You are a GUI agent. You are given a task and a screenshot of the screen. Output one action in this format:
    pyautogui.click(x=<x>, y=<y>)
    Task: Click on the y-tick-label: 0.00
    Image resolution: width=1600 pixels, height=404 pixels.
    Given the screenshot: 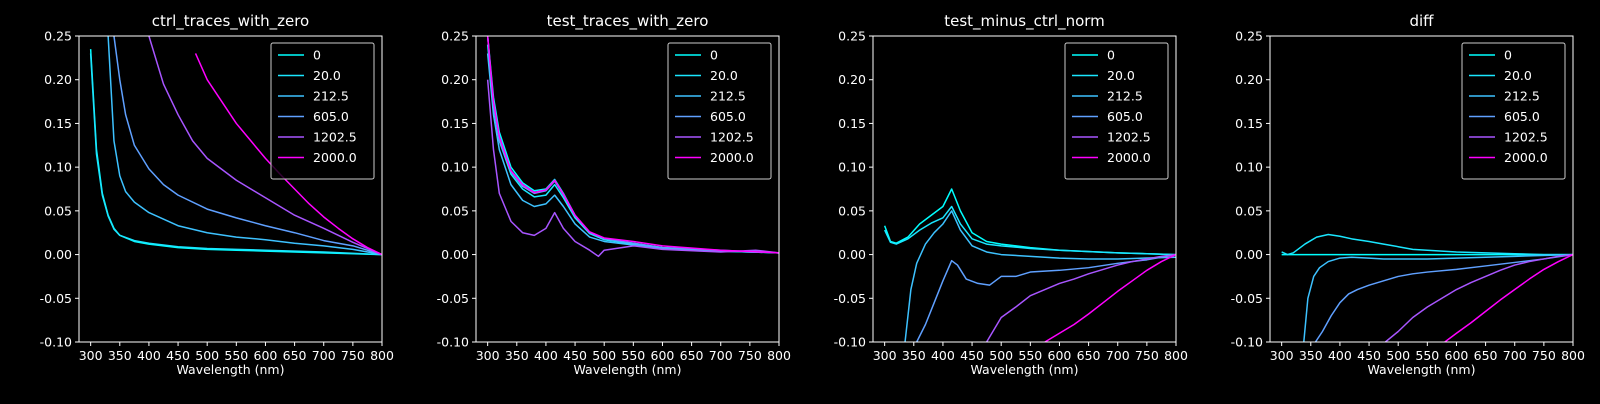 What is the action you would take?
    pyautogui.click(x=455, y=254)
    